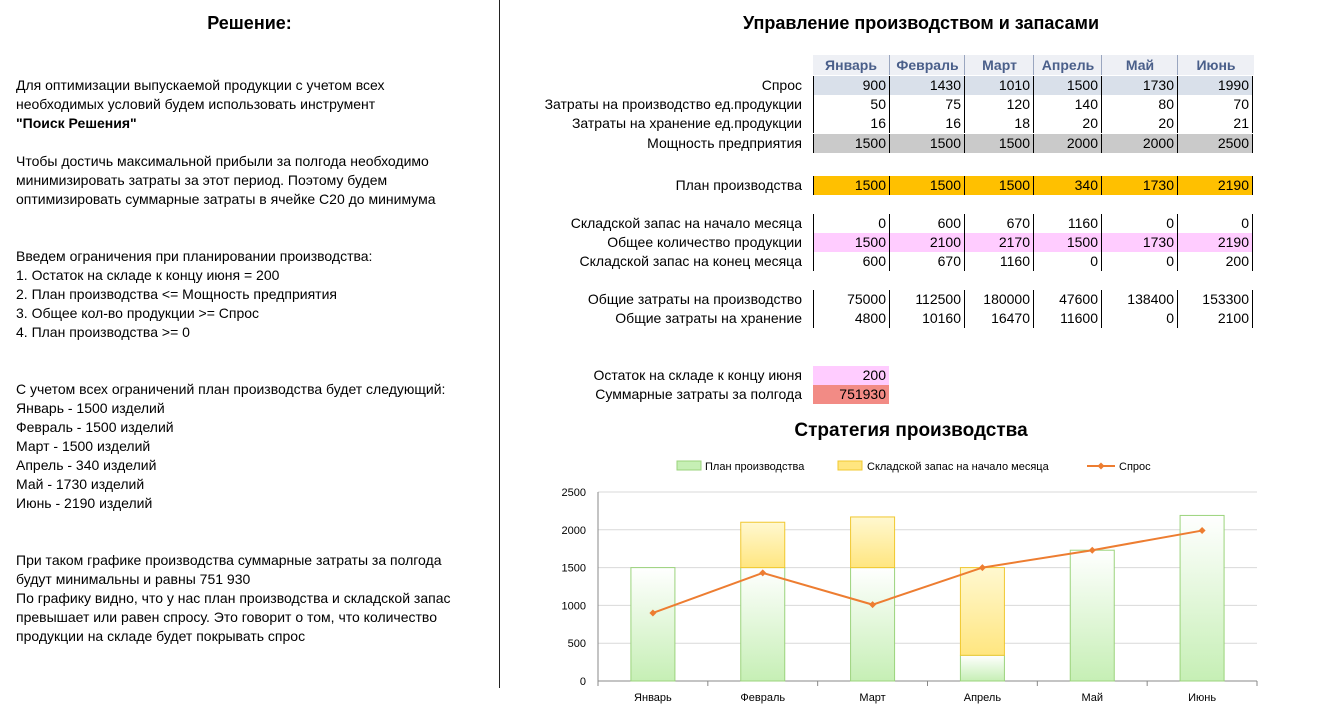 This screenshot has width=1342, height=726. Describe the element at coordinates (851, 318) in the screenshot. I see `table-cell: 4800` at that location.